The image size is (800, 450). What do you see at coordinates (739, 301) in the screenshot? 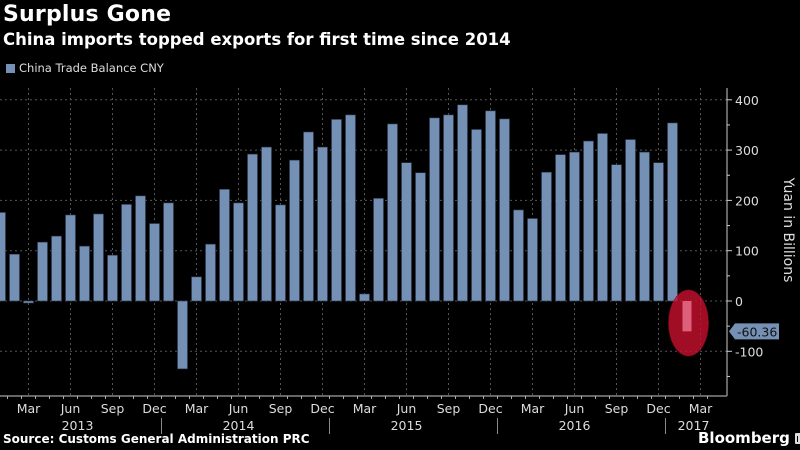
I see `y-tick-label: 0` at bounding box center [739, 301].